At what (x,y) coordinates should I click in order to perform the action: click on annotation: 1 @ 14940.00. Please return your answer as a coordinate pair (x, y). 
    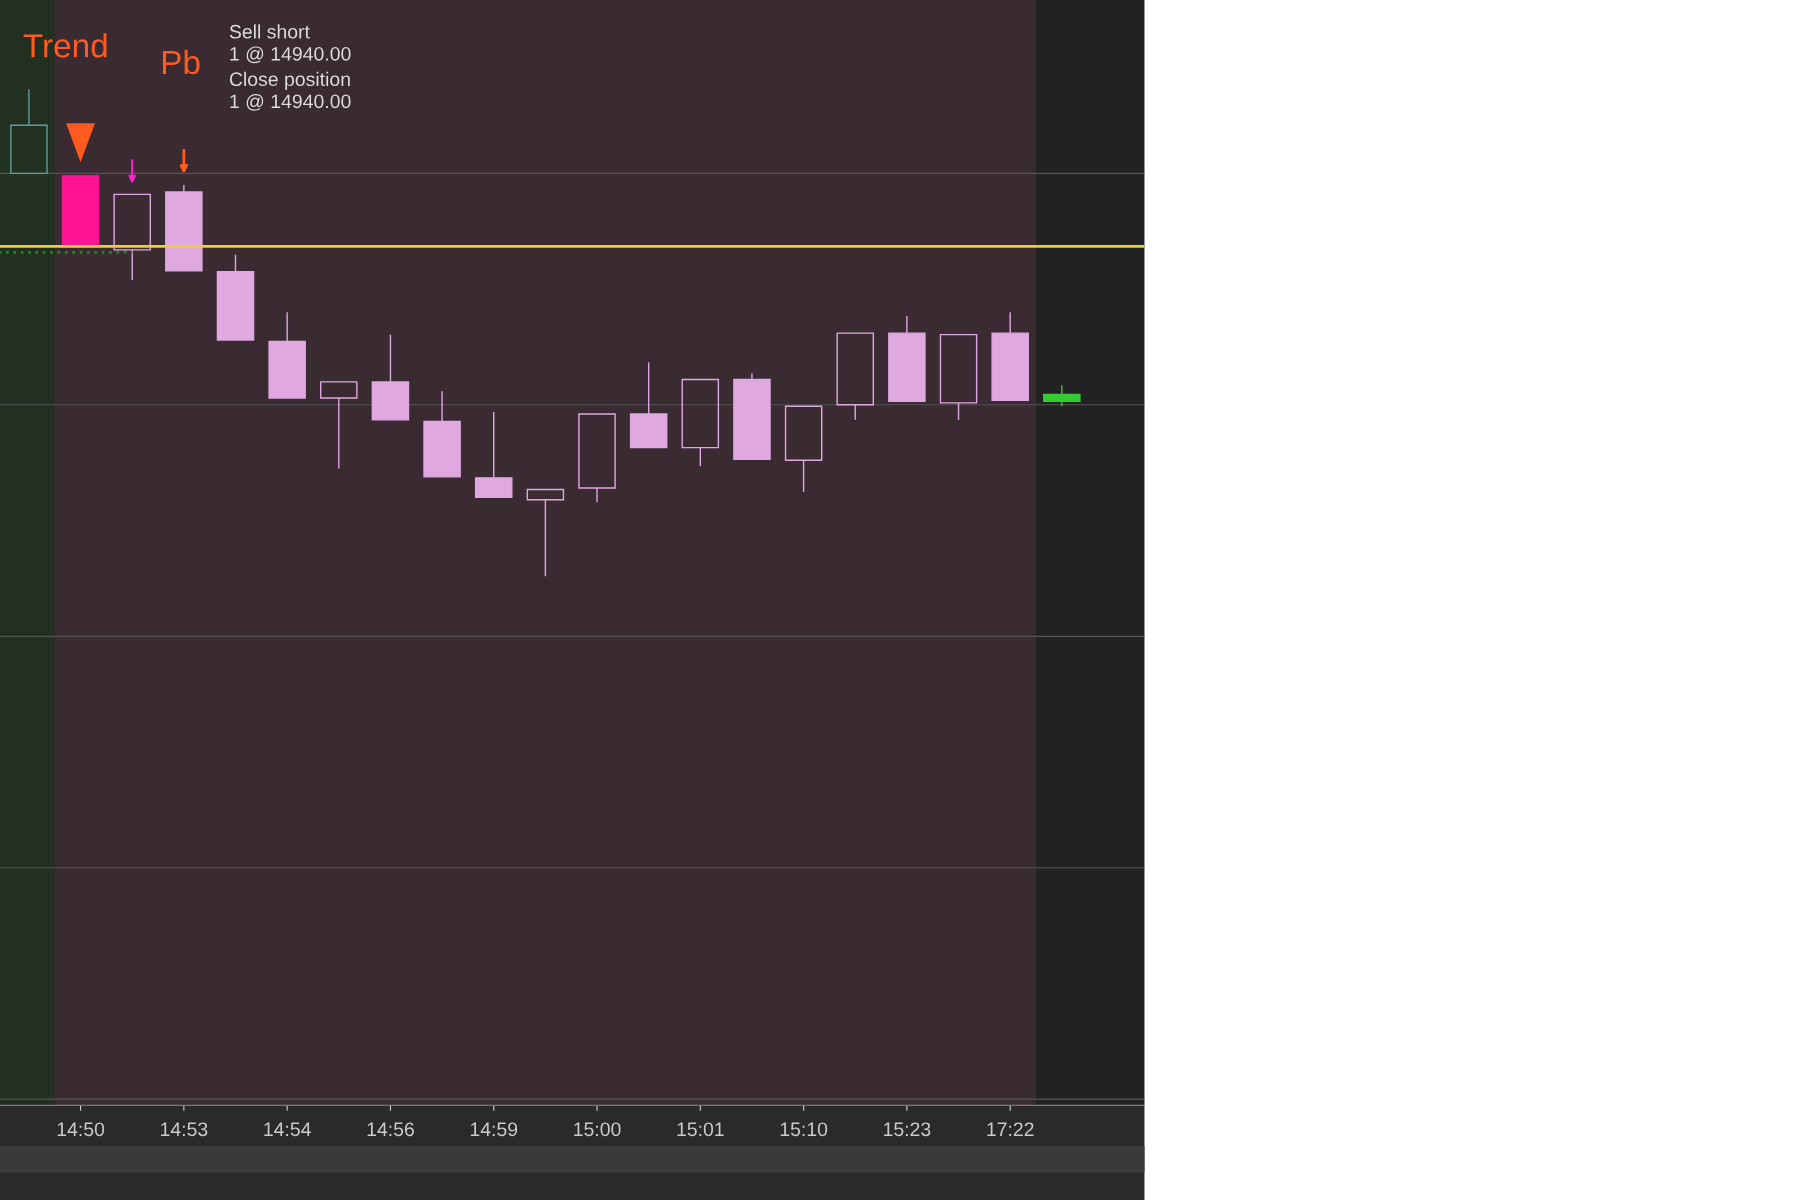
    Looking at the image, I should click on (290, 102).